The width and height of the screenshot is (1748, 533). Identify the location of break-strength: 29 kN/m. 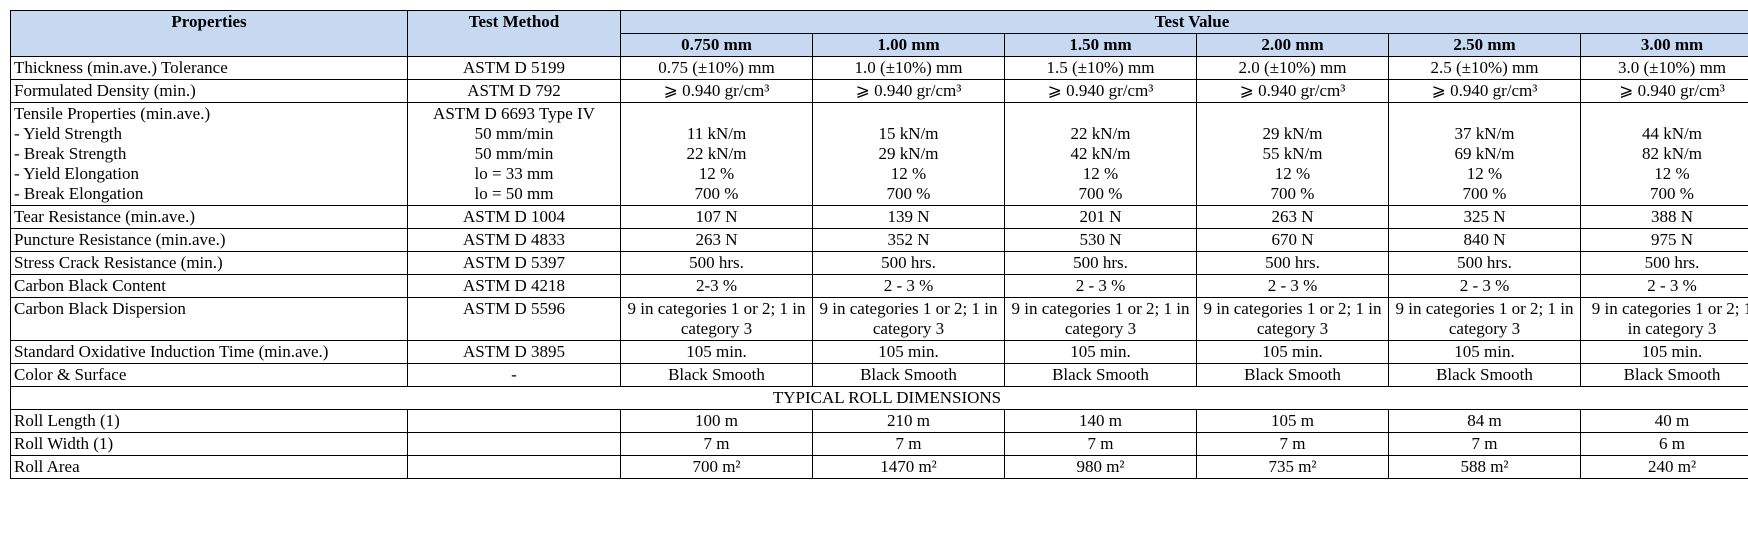
(908, 153).